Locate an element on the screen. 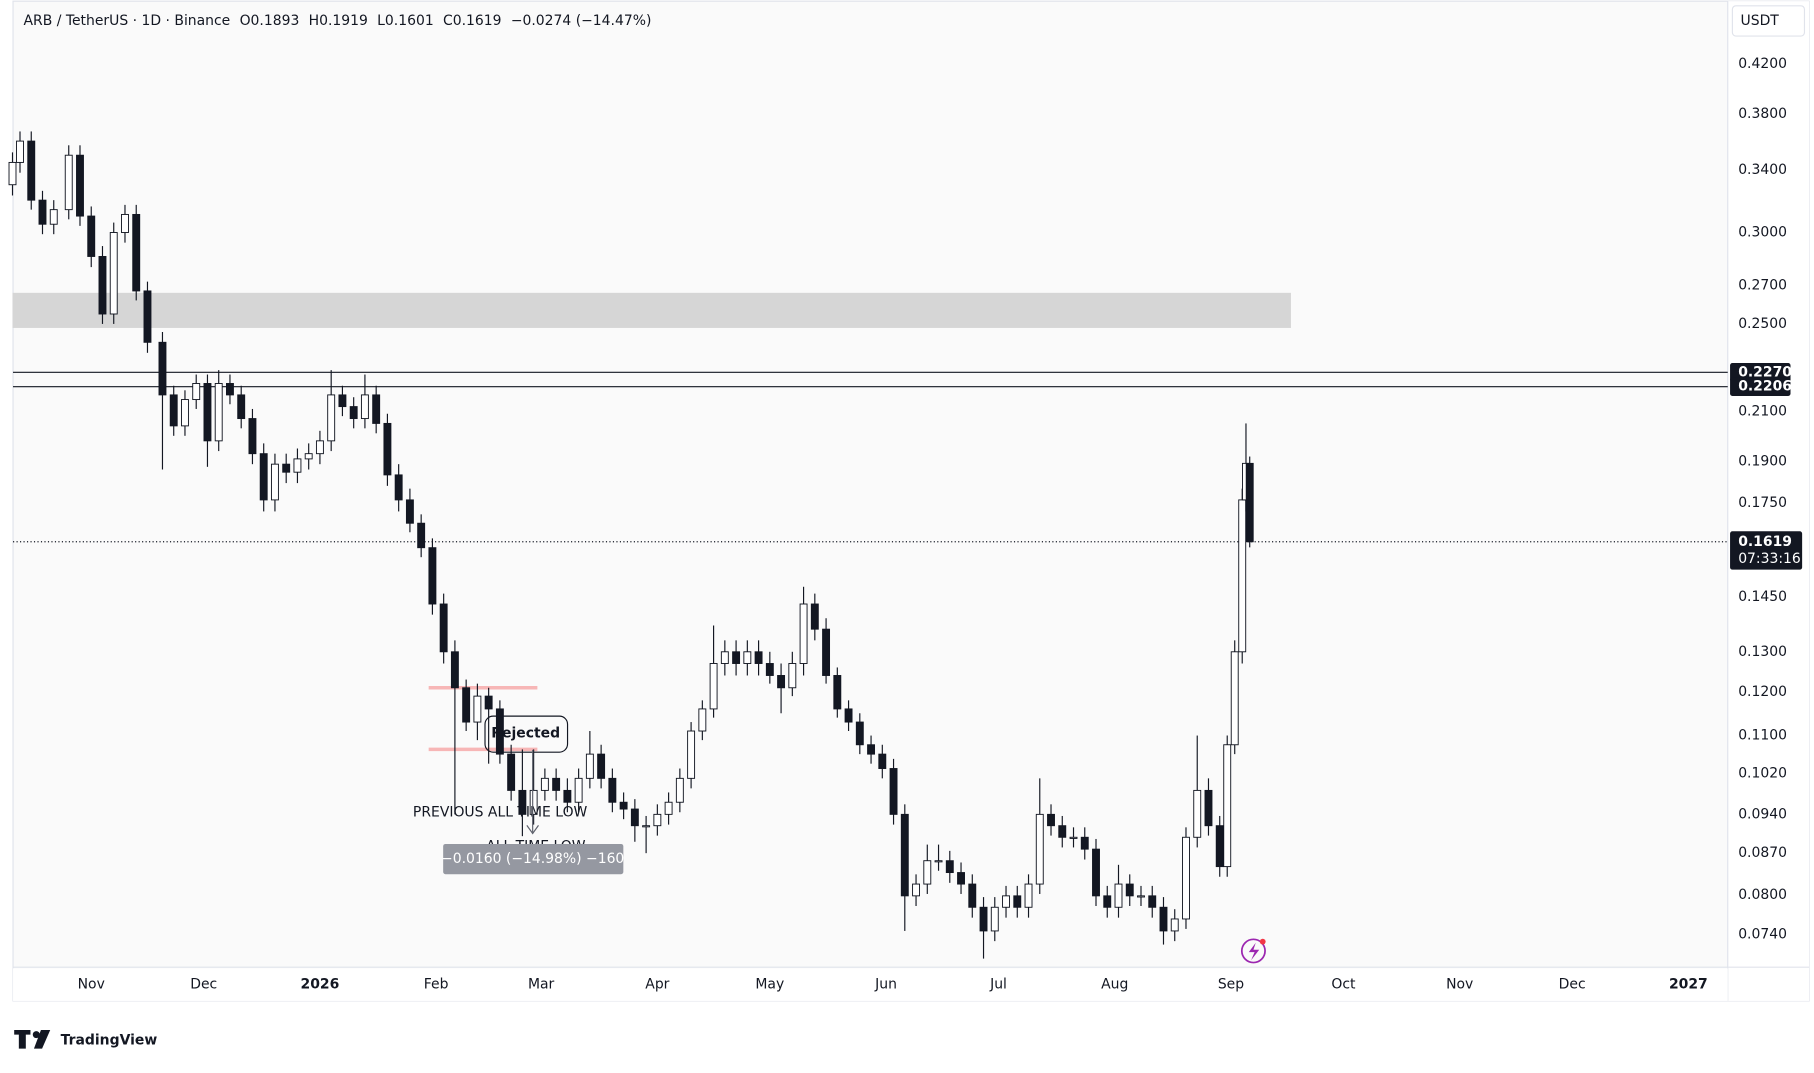  y-tick-label: 0.0870 is located at coordinates (1762, 853).